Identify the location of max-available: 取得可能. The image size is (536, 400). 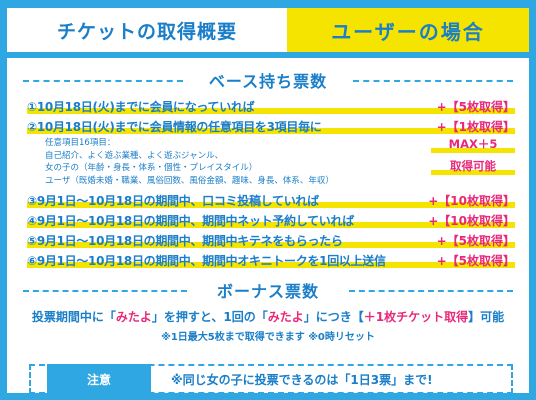
(473, 166).